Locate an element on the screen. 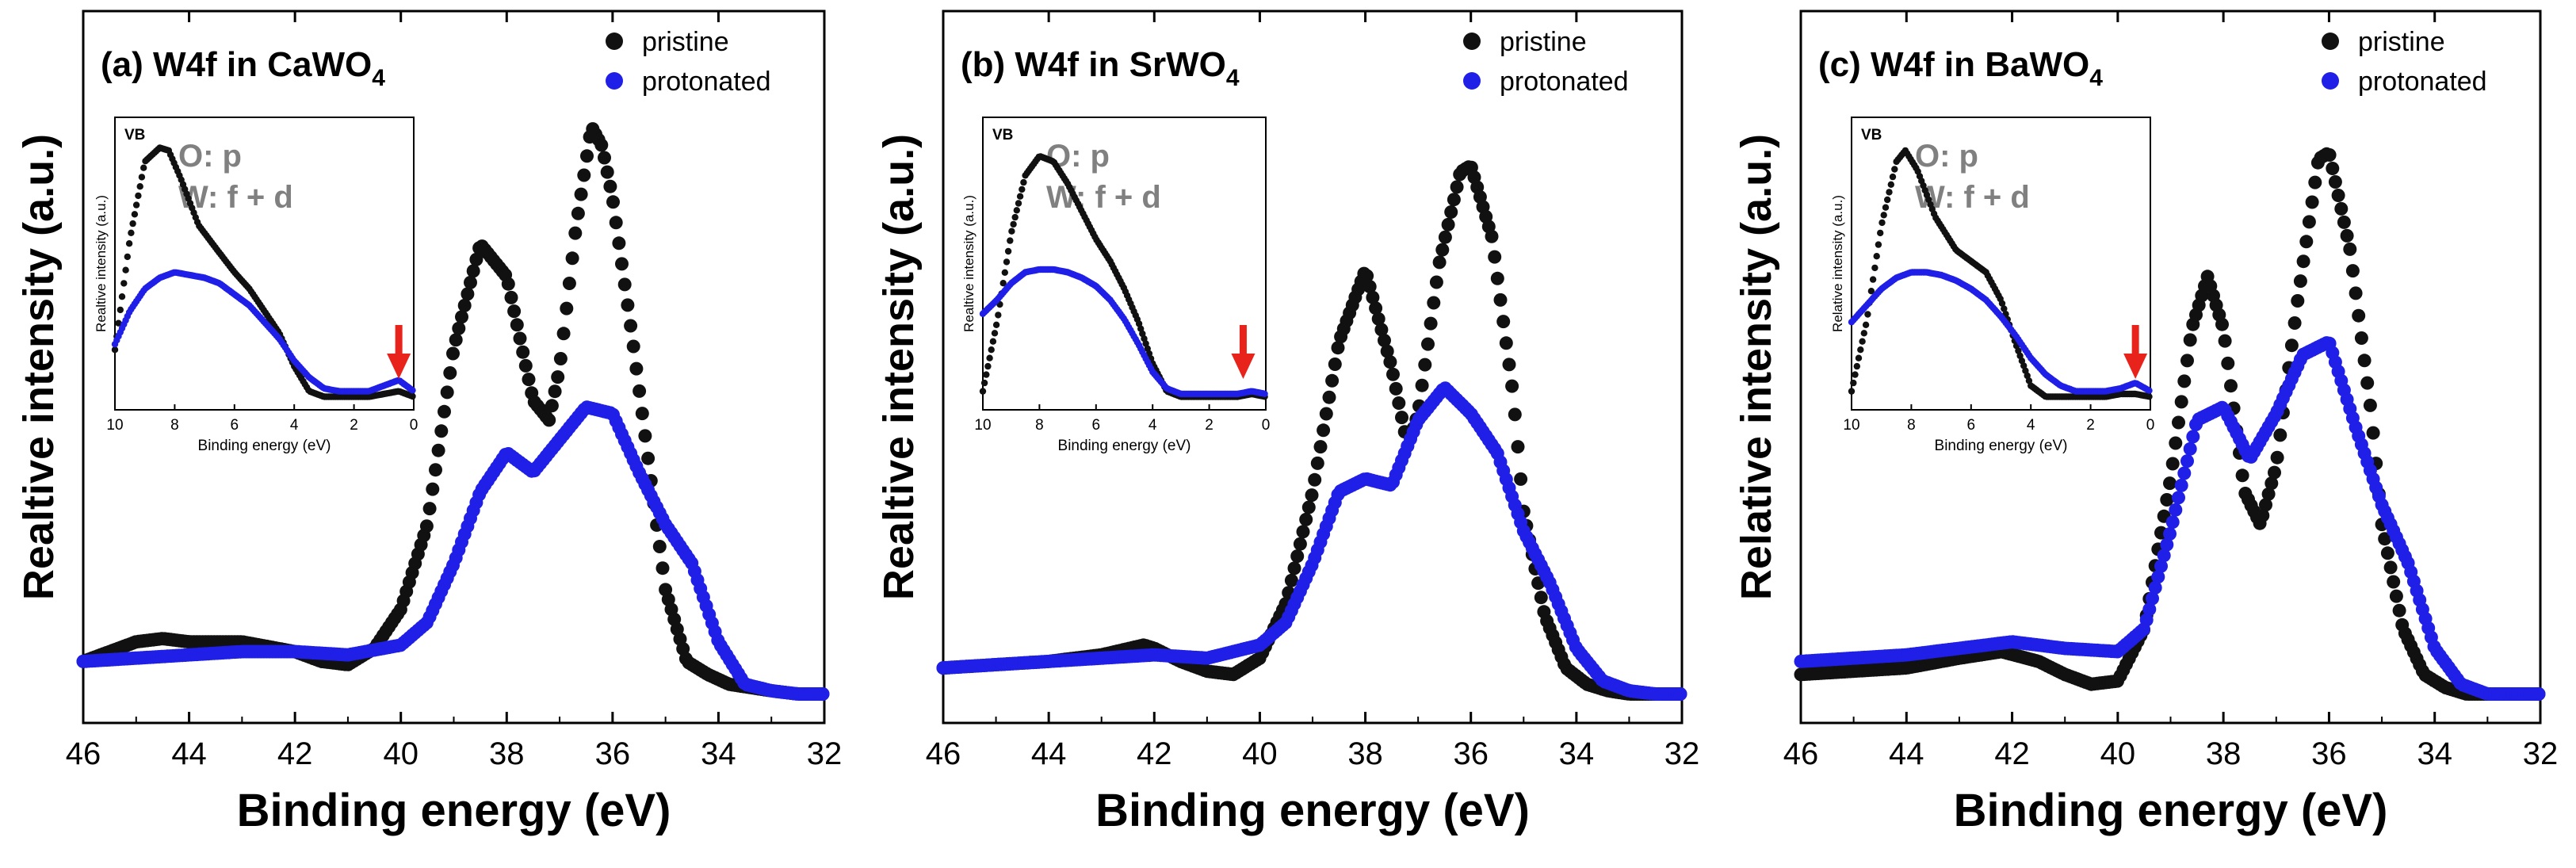 The width and height of the screenshot is (2576, 868). inset-x-tick-label: 4 is located at coordinates (294, 425).